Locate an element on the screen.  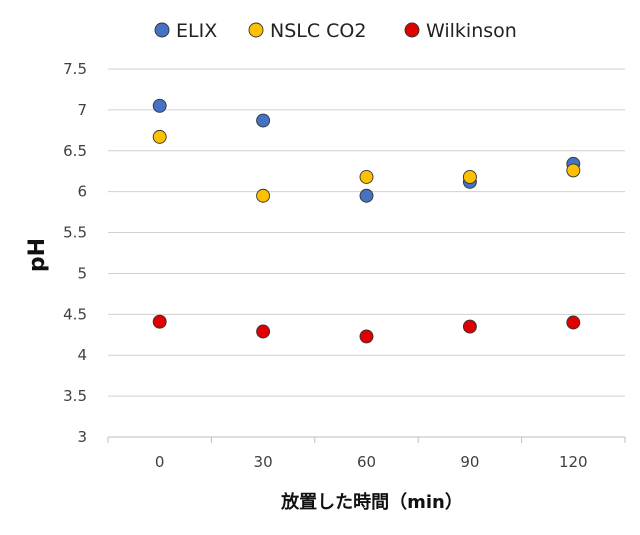
x-tick-labels: 0 30 60 90 120 is located at coordinates (371, 462).